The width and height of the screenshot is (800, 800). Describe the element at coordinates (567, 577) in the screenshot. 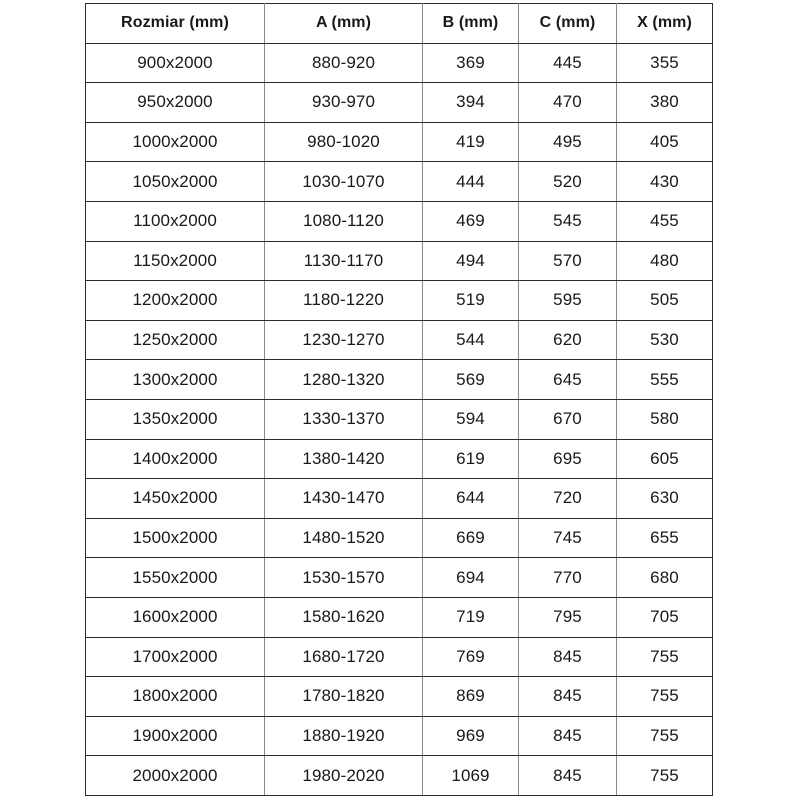

I see `cell-c: 770` at that location.